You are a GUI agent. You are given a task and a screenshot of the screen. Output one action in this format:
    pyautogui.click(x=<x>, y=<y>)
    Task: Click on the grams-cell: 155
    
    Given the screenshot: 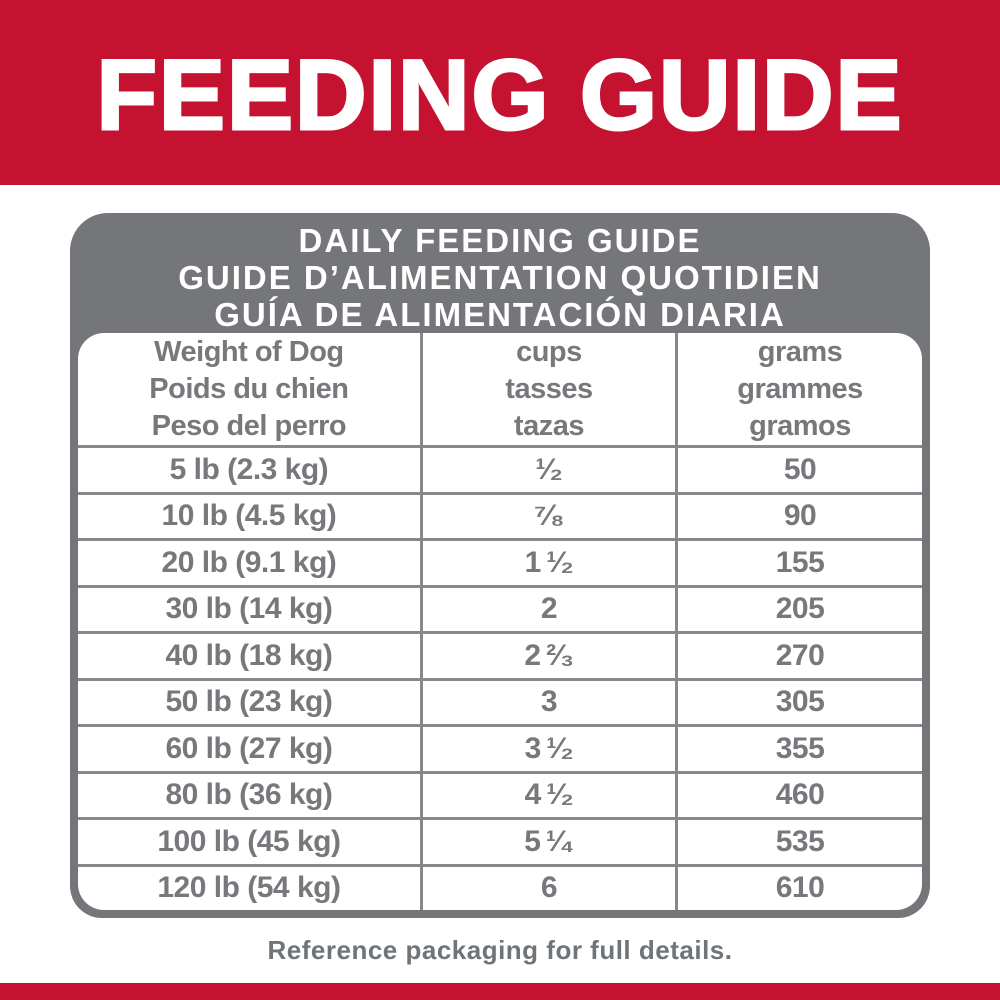 What is the action you would take?
    pyautogui.click(x=800, y=562)
    